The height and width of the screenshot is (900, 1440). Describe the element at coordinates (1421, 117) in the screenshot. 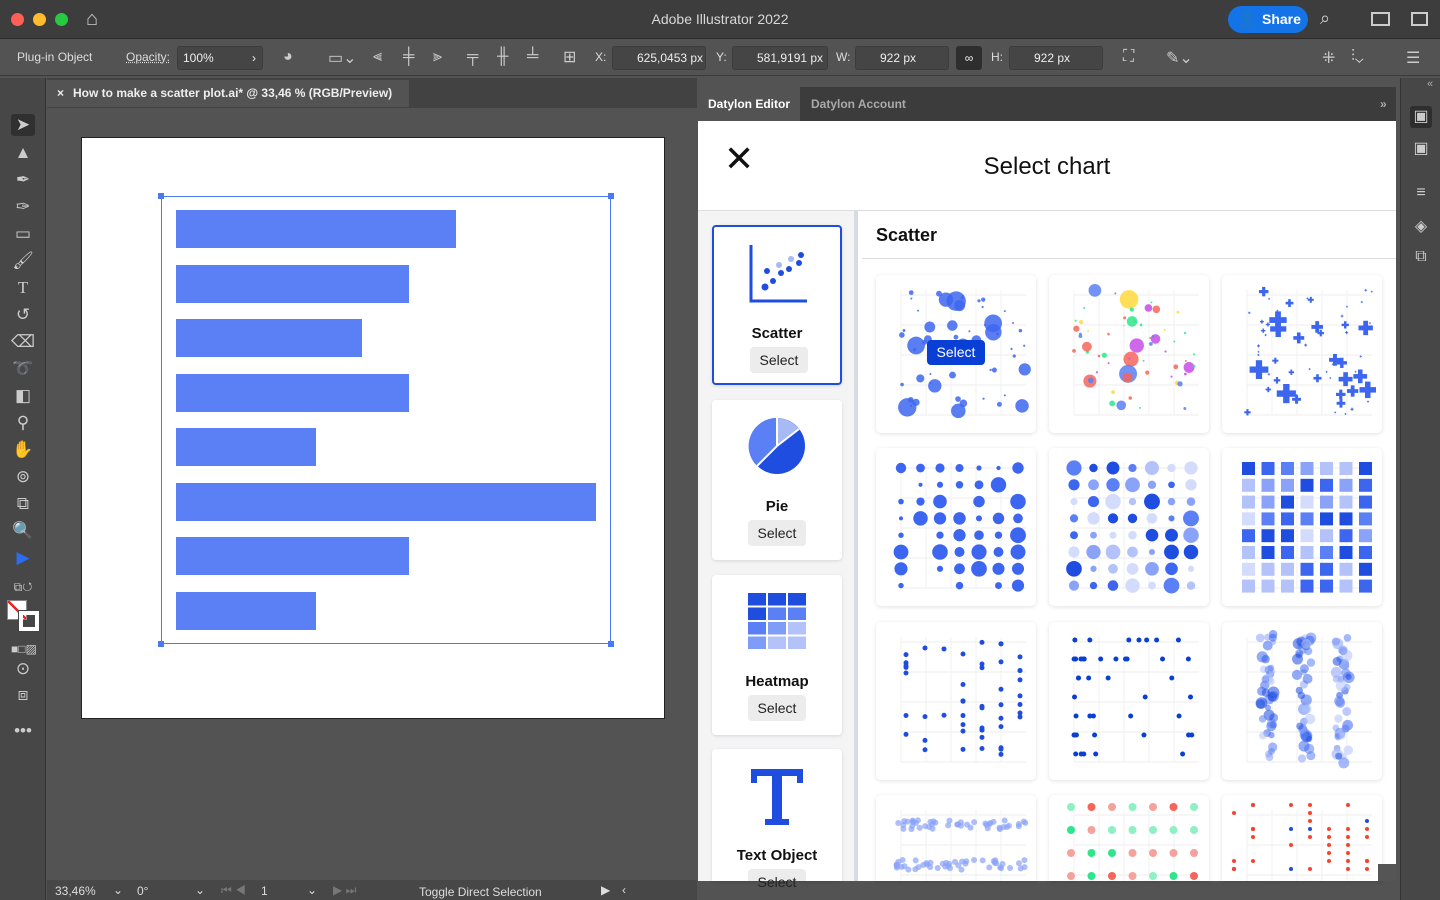

I see `datylon-panel-icon: ▣` at that location.